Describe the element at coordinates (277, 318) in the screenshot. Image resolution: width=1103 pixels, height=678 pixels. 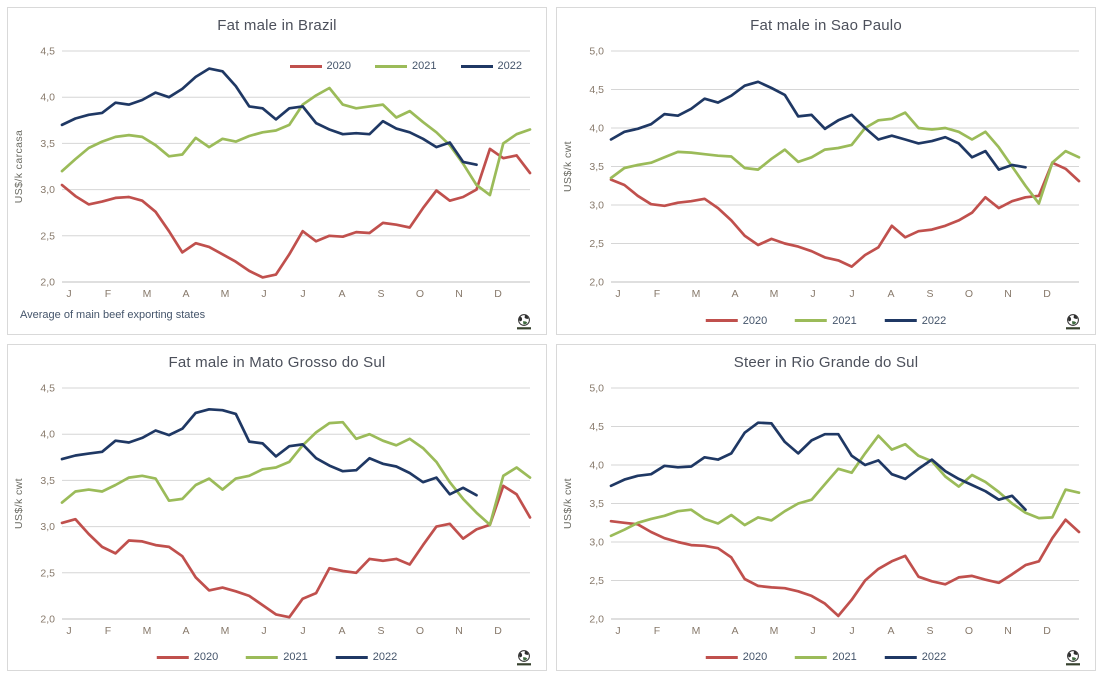
I see `panel-footer: Average of main beef exporting states` at that location.